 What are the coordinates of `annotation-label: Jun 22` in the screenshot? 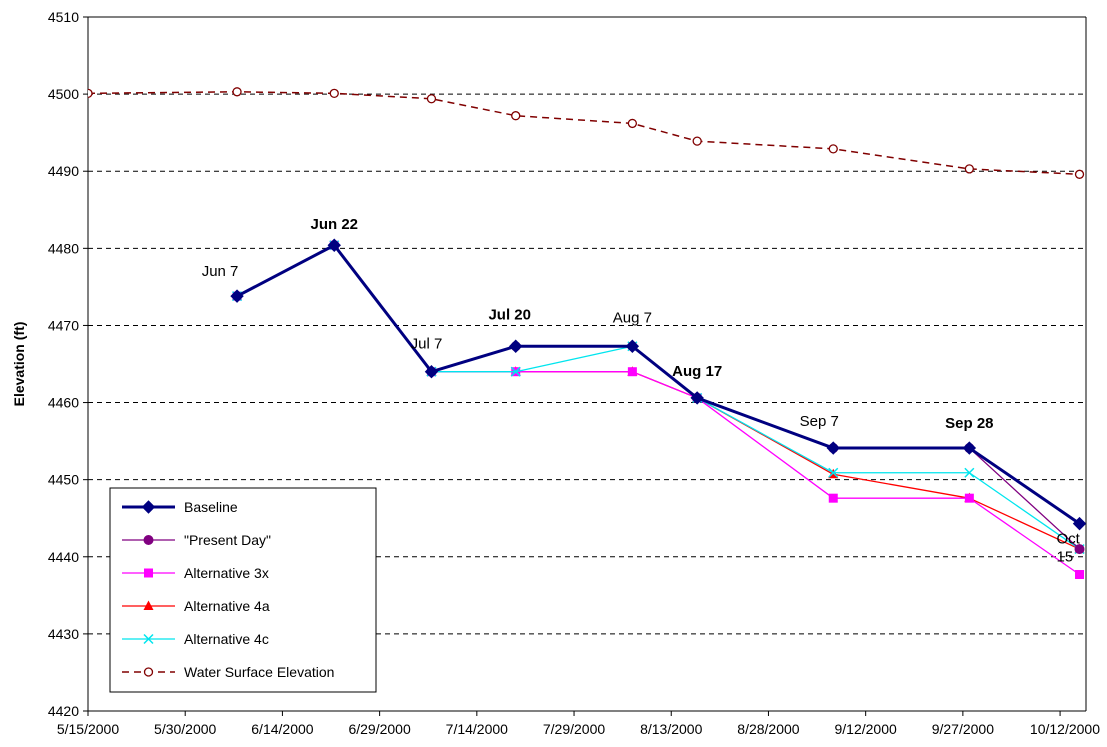 It's located at (334, 224).